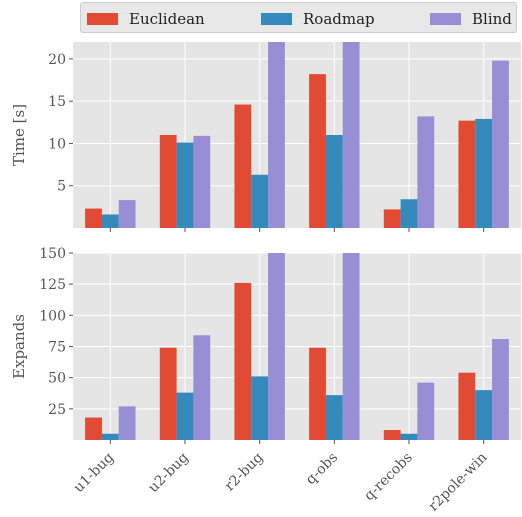 The height and width of the screenshot is (517, 522). What do you see at coordinates (57, 379) in the screenshot?
I see `y-tick-label: 50` at bounding box center [57, 379].